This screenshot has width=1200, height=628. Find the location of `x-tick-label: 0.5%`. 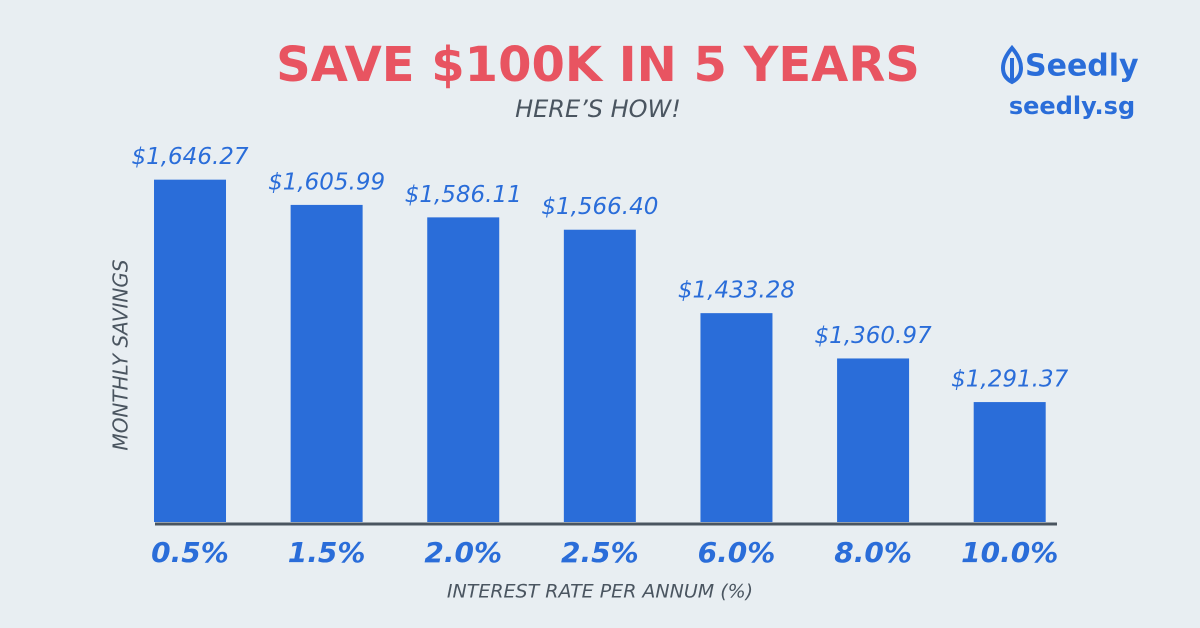

x-tick-label: 0.5% is located at coordinates (190, 552).